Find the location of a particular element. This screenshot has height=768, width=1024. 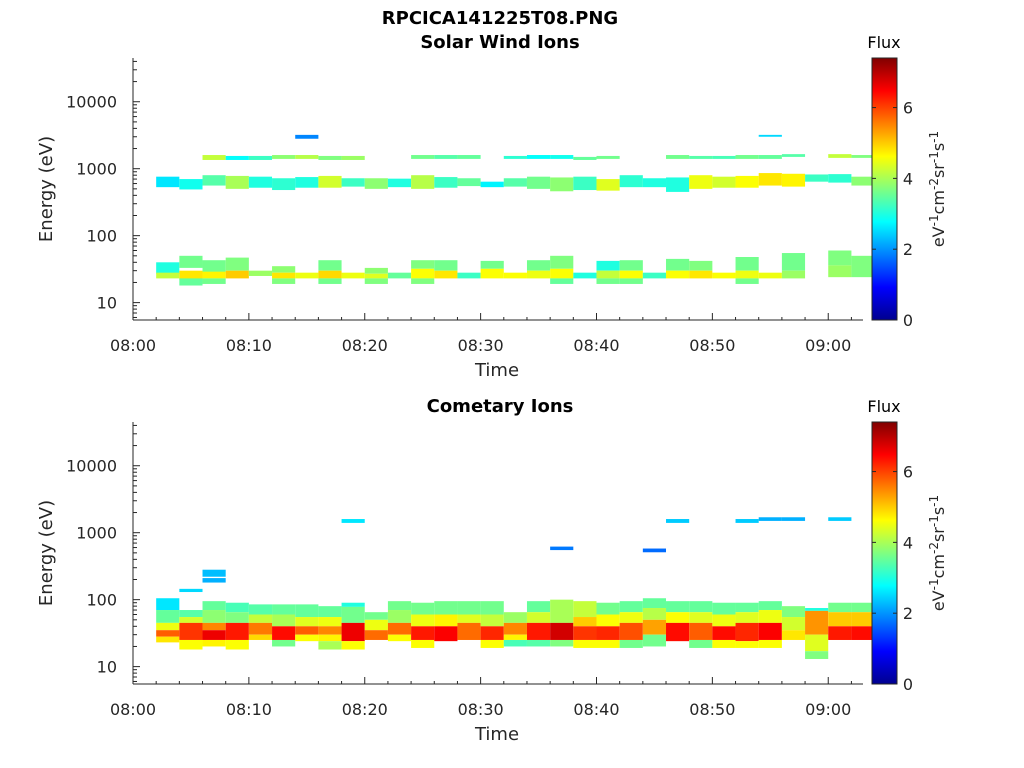

y-tick-label: 1000 is located at coordinates (96, 533).